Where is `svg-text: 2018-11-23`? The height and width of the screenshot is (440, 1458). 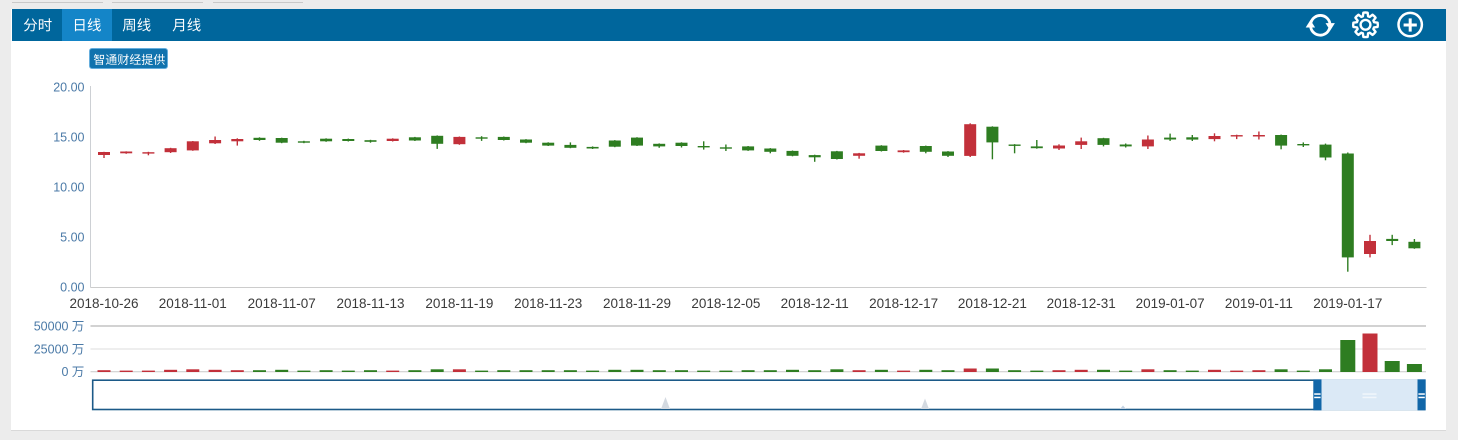
svg-text: 2018-11-23 is located at coordinates (548, 303).